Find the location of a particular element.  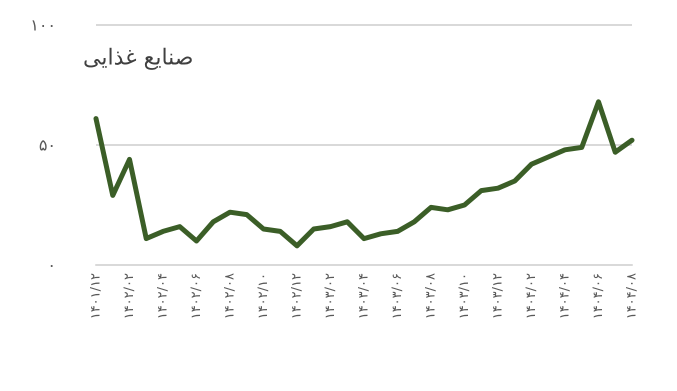

x-tick-label: ۱۴۰۲/۰۲ is located at coordinates (129, 296).